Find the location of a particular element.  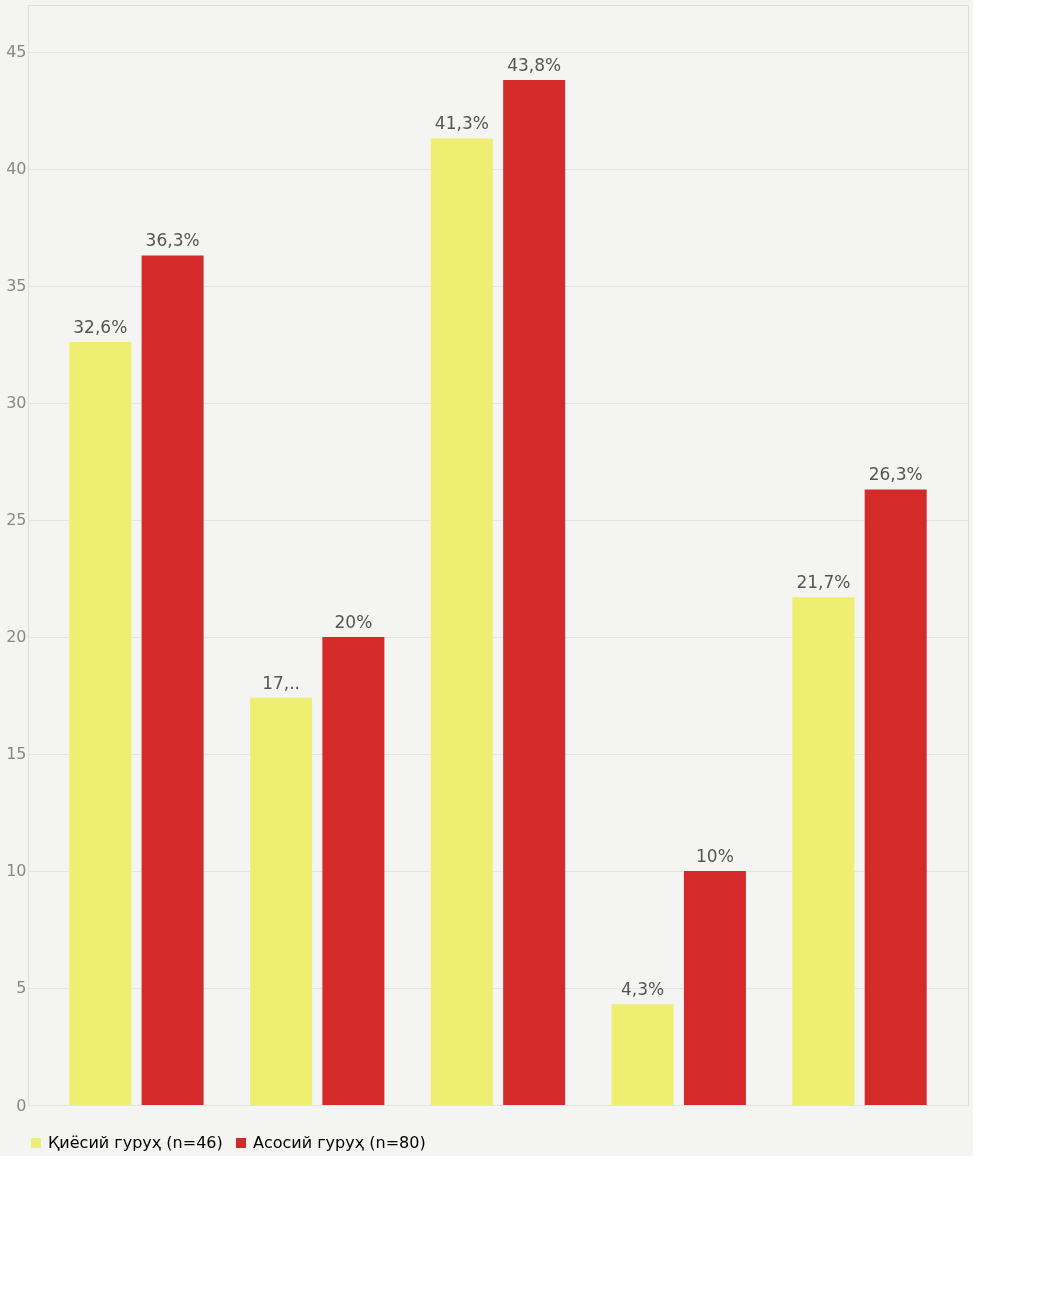

data-label: 43,8% is located at coordinates (534, 64).